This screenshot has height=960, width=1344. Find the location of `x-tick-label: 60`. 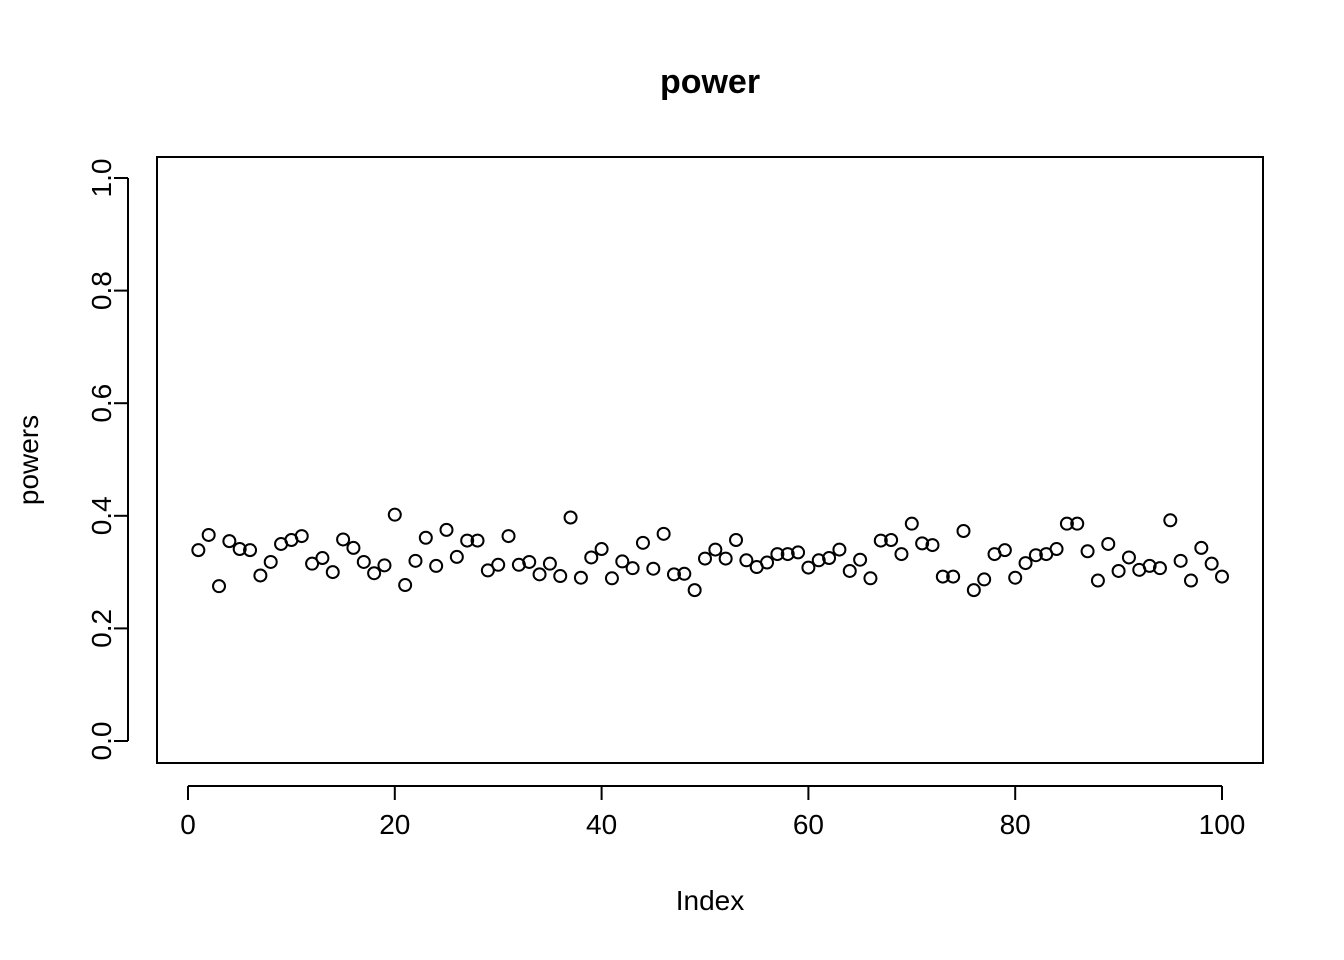

x-tick-label: 60 is located at coordinates (808, 824).